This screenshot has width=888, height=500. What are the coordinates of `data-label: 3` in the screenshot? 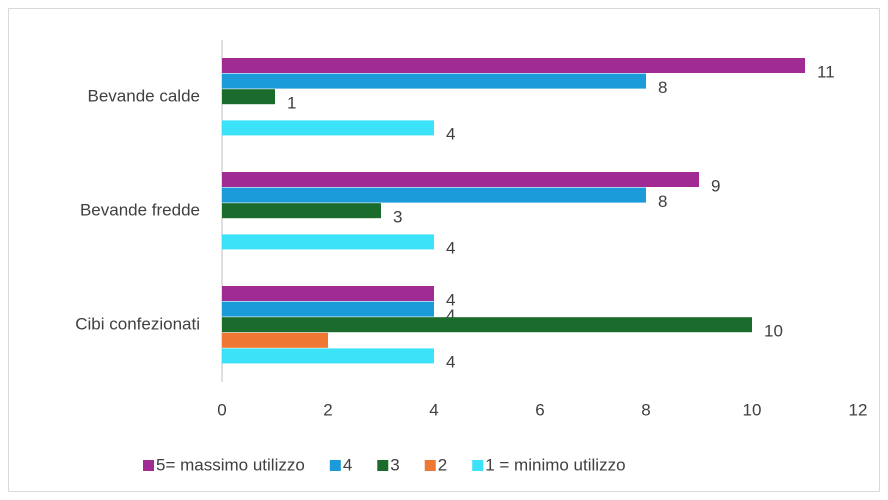 It's located at (397, 216).